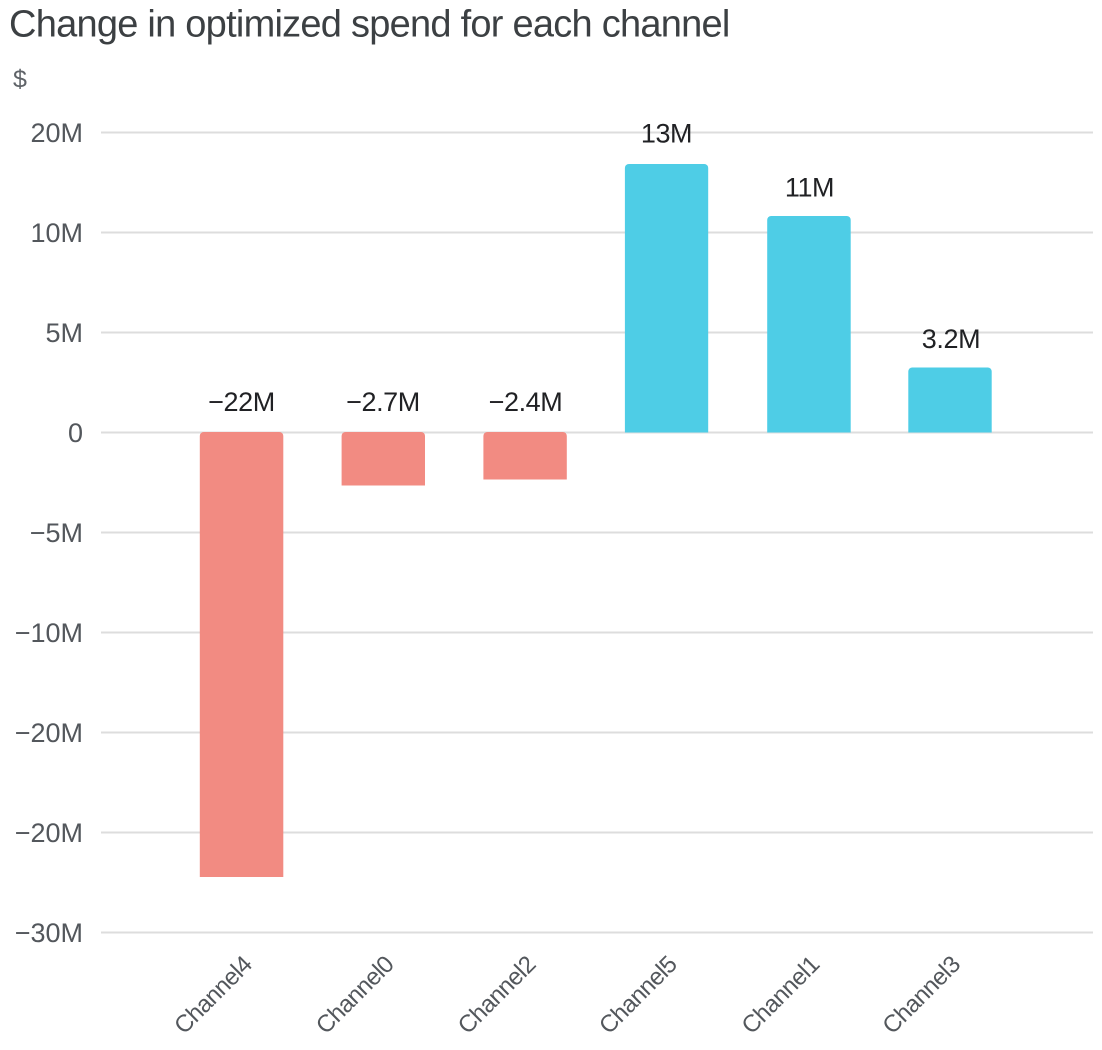 This screenshot has width=1102, height=1050. What do you see at coordinates (56, 133) in the screenshot?
I see `svg-text: 20M` at bounding box center [56, 133].